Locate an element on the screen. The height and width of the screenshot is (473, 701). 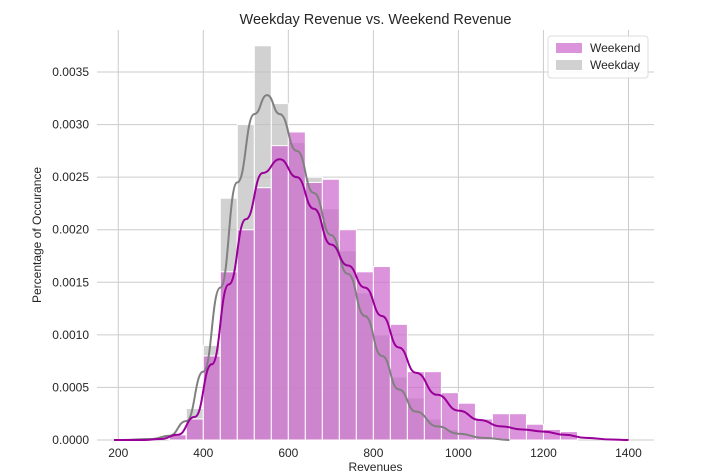
legend-label-weekday: Weekday is located at coordinates (615, 65).